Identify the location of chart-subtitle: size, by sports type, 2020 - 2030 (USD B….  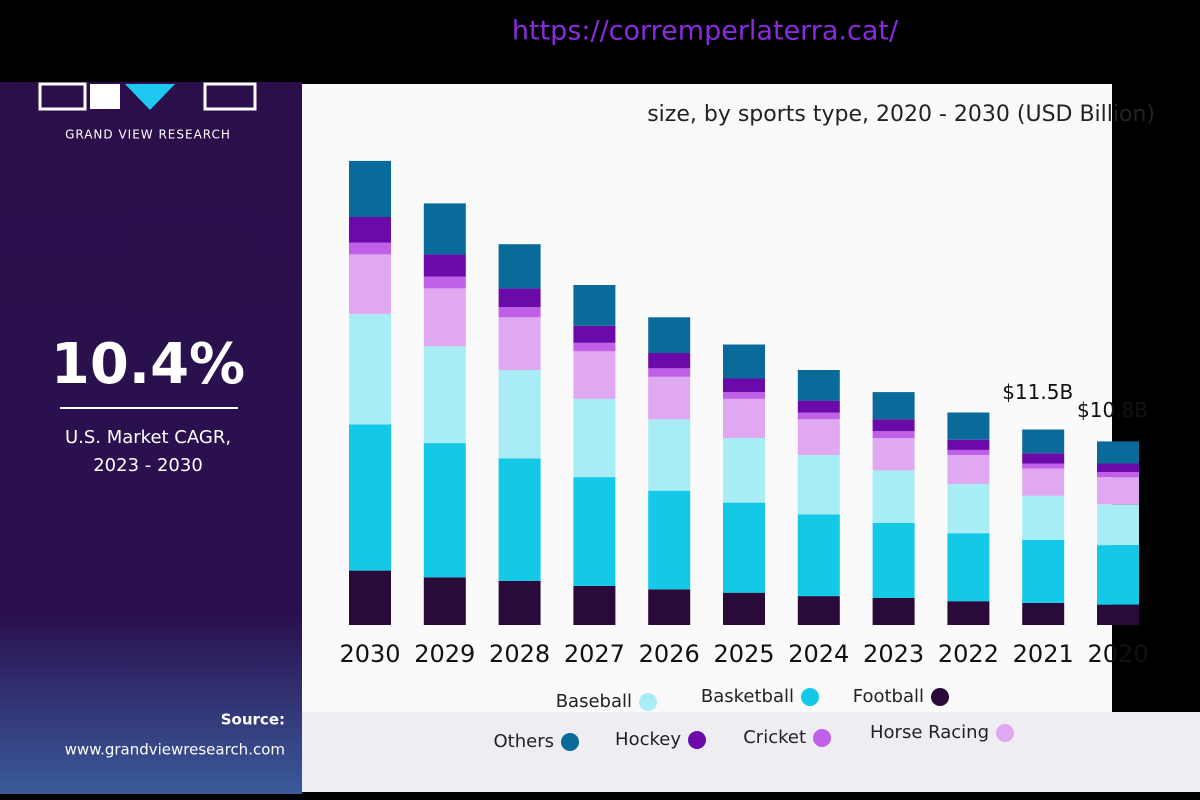
(901, 114).